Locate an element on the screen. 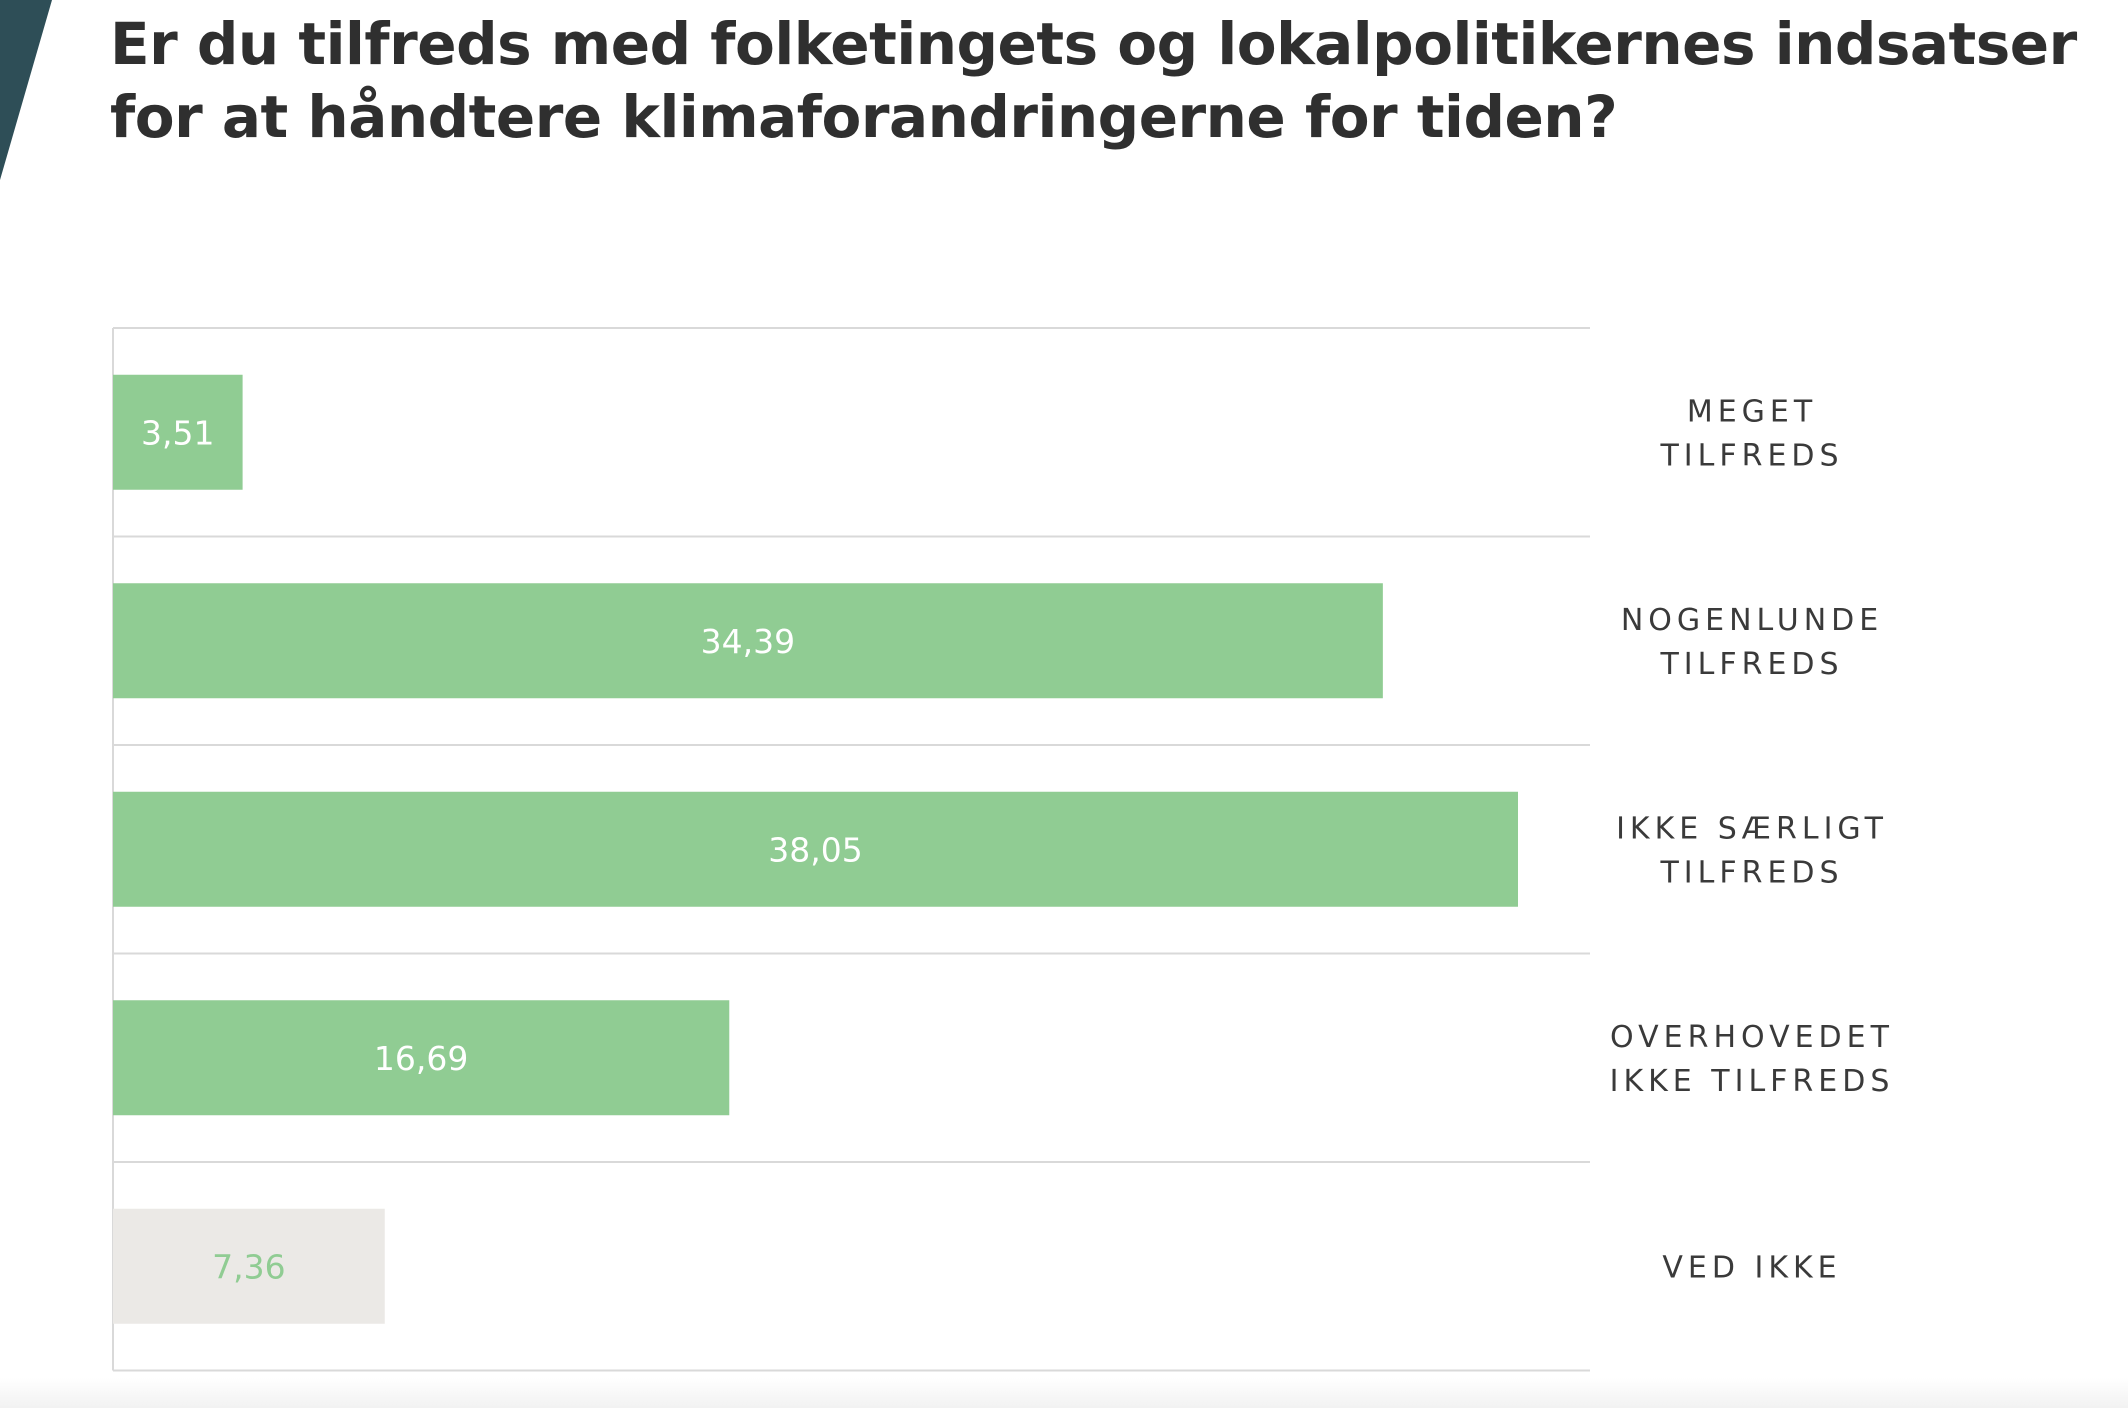 This screenshot has width=2128, height=1408. bar-value-label: 7,36 is located at coordinates (248, 1266).